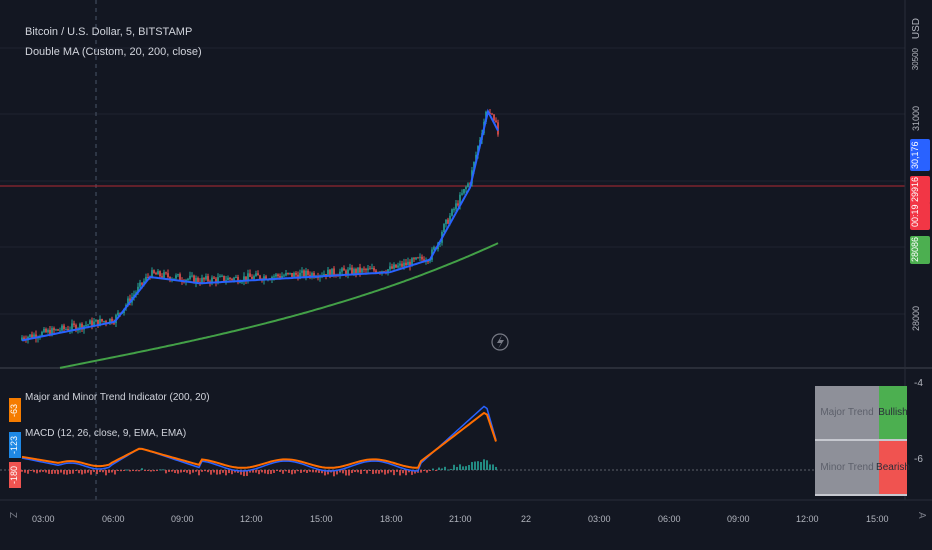  What do you see at coordinates (391, 519) in the screenshot?
I see `time-axis-label: 18:00` at bounding box center [391, 519].